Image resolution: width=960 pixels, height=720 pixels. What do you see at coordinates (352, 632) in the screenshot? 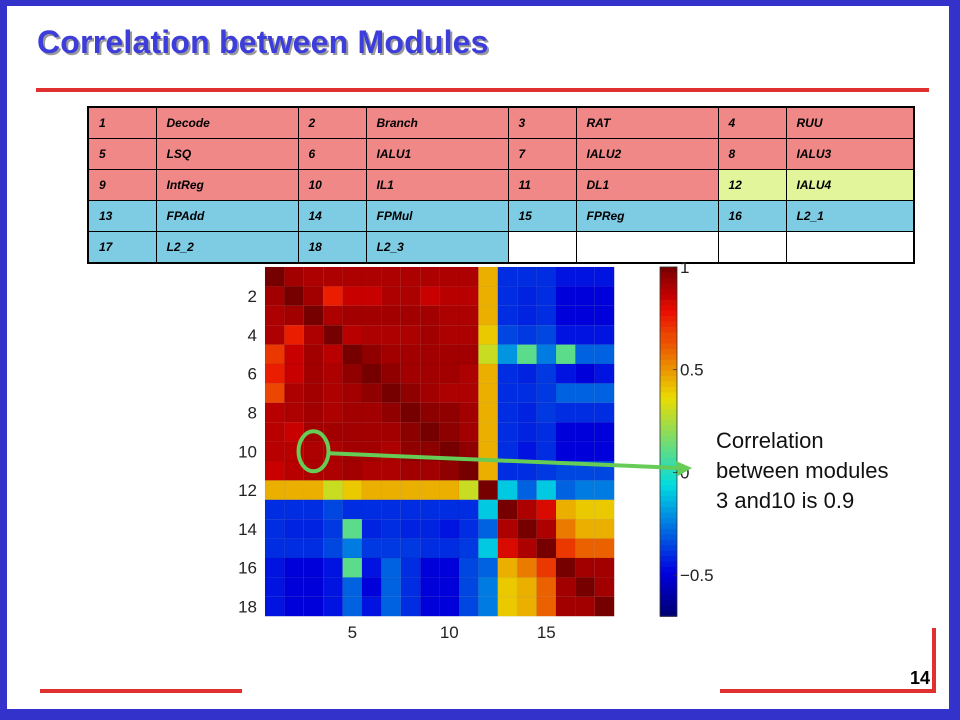
I see `x-tick-label: 5` at bounding box center [352, 632].